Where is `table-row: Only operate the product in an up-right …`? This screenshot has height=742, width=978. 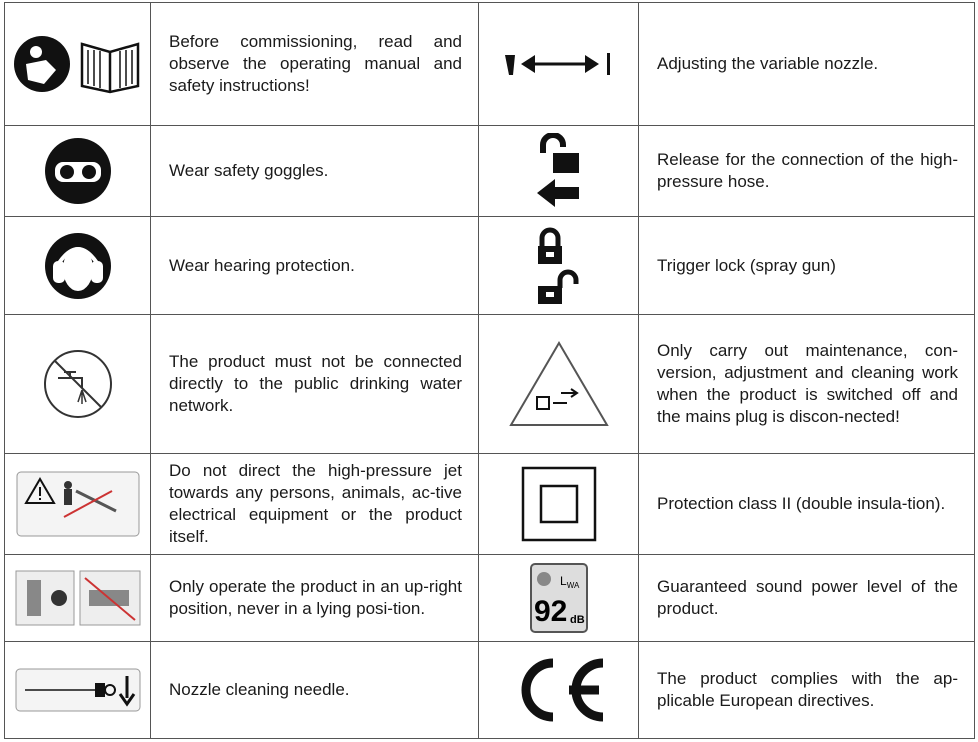 table-row: Only operate the product in an up-right … is located at coordinates (489, 598).